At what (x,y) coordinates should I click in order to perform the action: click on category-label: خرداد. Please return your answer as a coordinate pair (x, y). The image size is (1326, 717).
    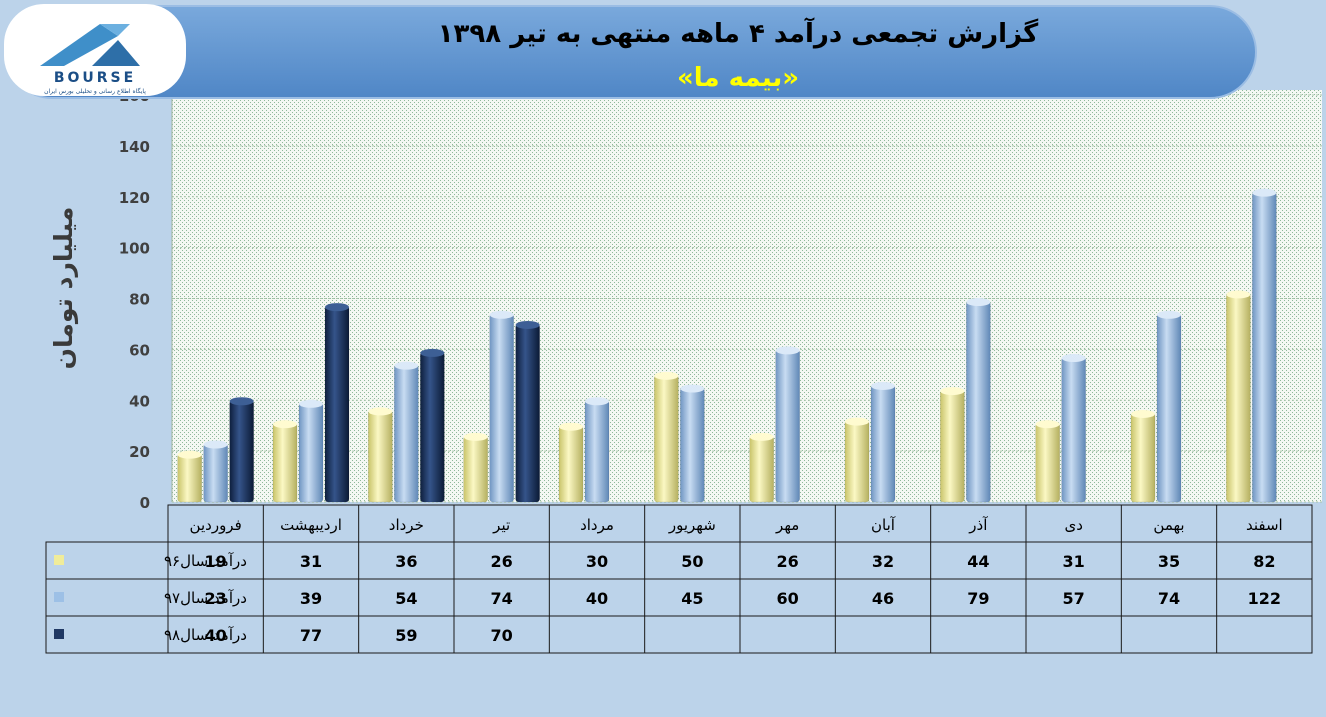
    Looking at the image, I should click on (406, 525).